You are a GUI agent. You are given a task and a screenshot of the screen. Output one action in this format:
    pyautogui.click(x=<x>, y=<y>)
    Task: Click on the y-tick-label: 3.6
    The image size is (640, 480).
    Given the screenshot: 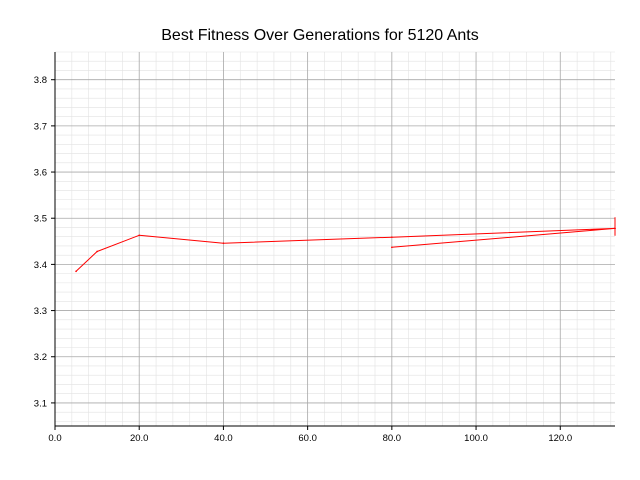 What is the action you would take?
    pyautogui.click(x=40, y=173)
    